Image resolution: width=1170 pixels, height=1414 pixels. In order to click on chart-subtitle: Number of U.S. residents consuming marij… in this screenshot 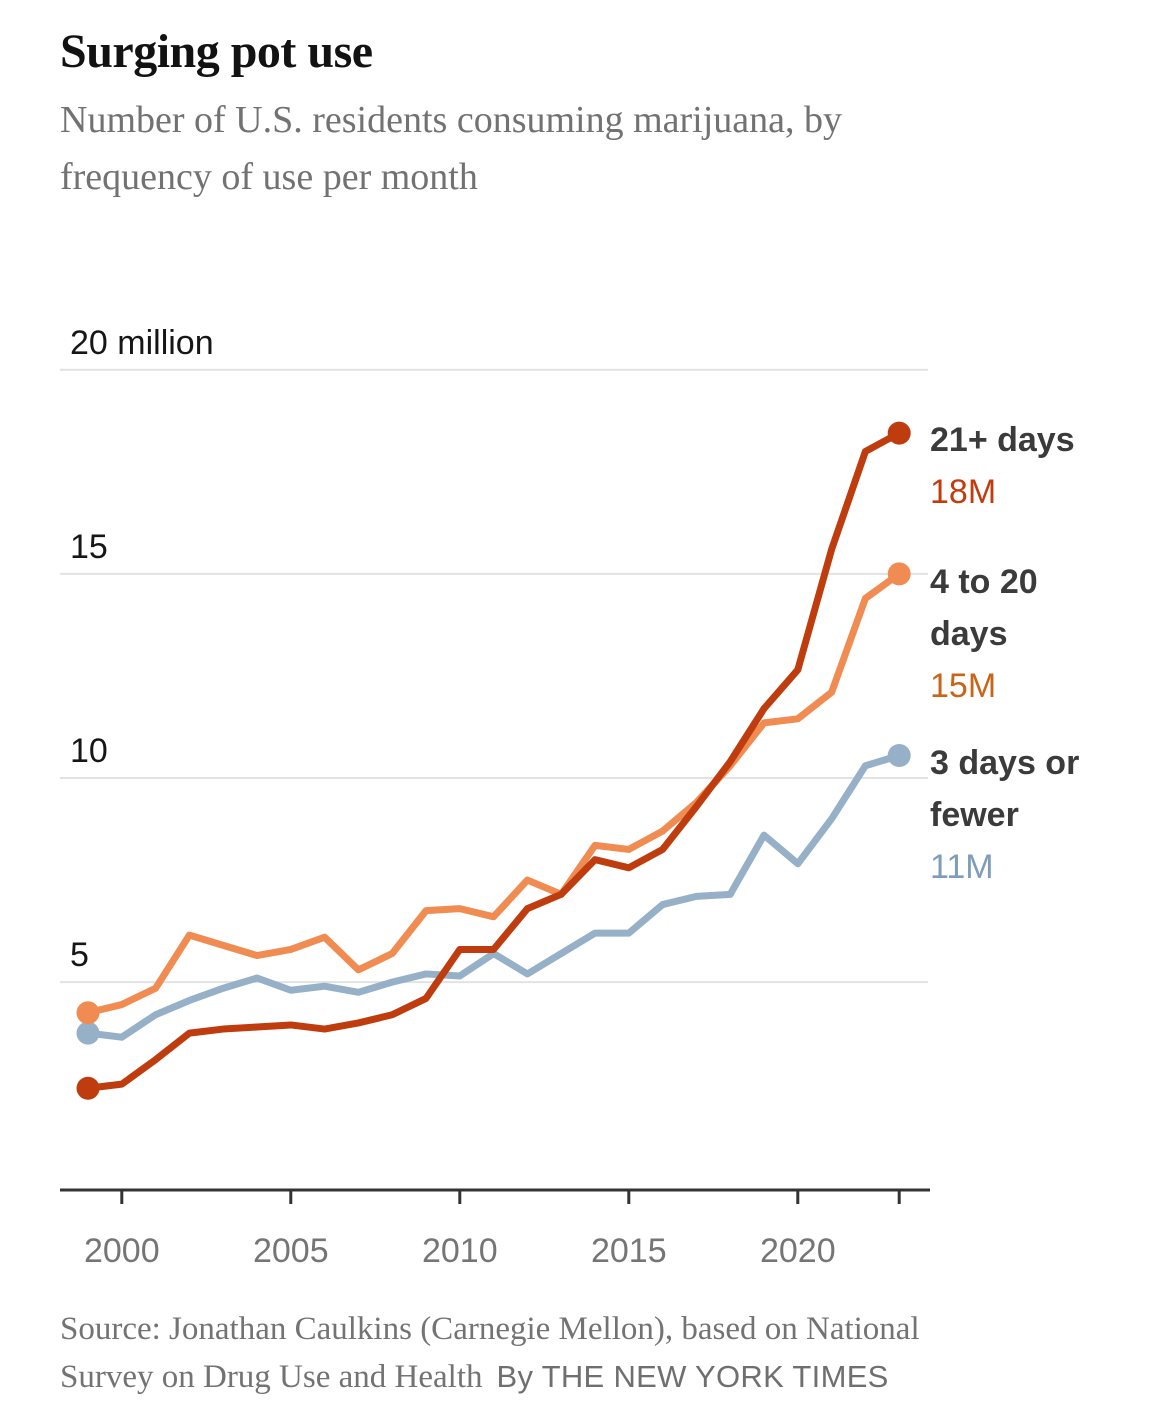, I will do `click(590, 149)`.